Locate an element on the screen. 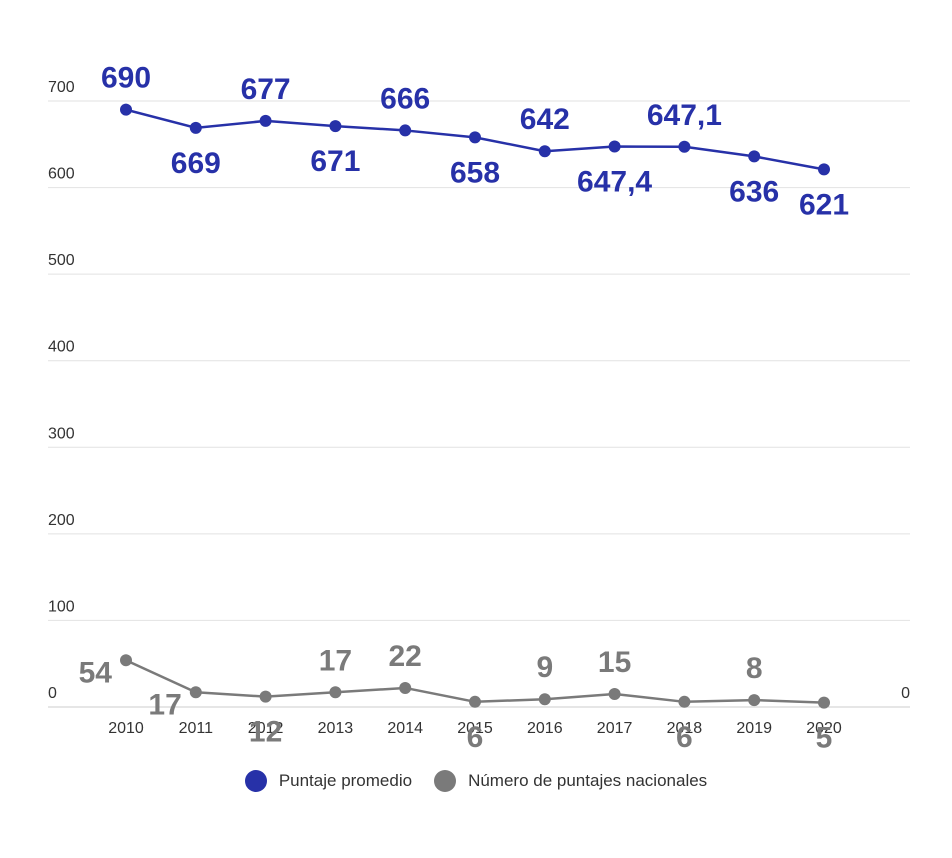 Image resolution: width=952 pixels, height=858 pixels. data-label: 642 is located at coordinates (545, 119).